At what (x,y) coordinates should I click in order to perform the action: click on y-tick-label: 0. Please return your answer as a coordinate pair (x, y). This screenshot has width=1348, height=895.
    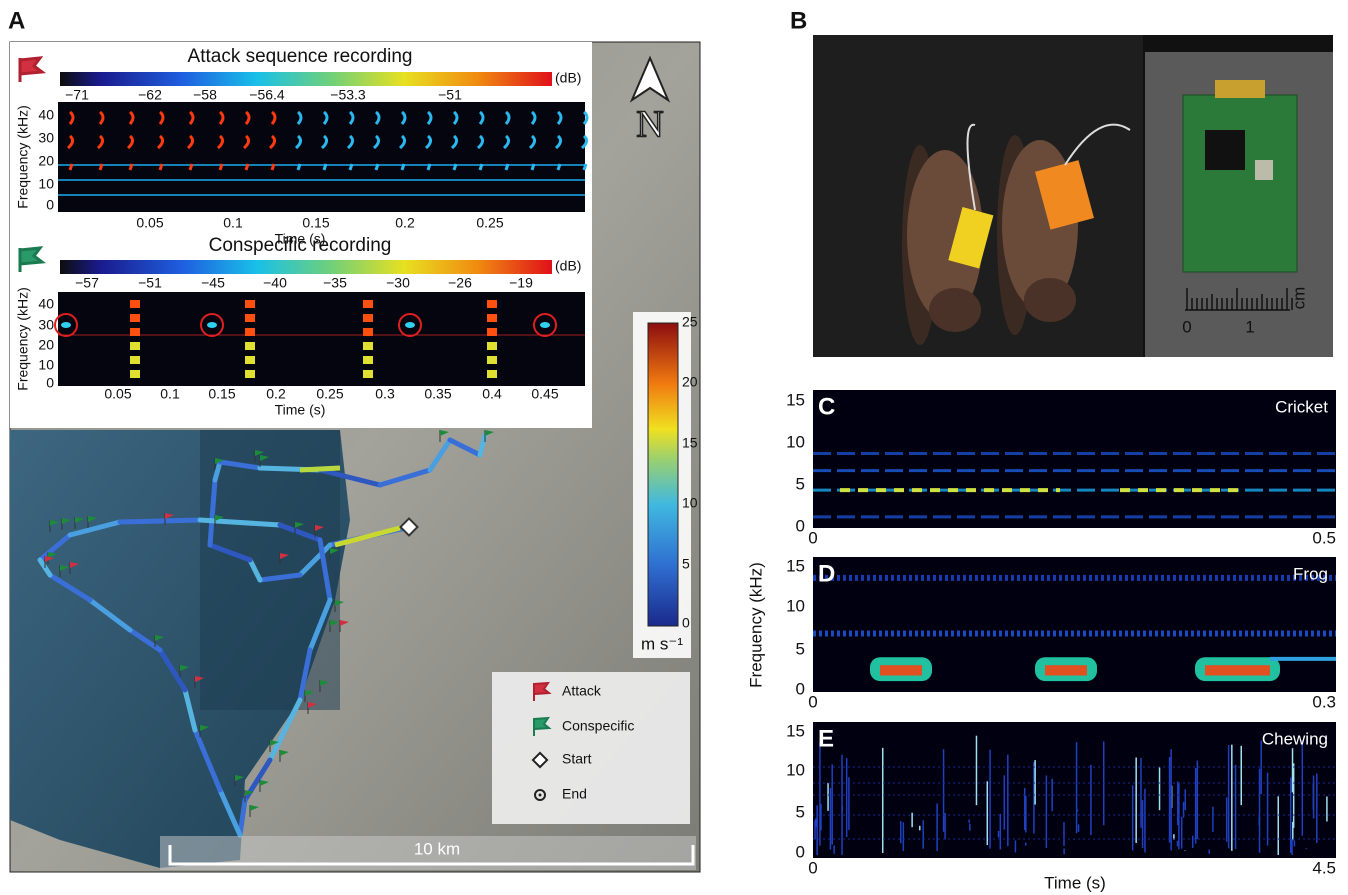
    Looking at the image, I should click on (800, 525).